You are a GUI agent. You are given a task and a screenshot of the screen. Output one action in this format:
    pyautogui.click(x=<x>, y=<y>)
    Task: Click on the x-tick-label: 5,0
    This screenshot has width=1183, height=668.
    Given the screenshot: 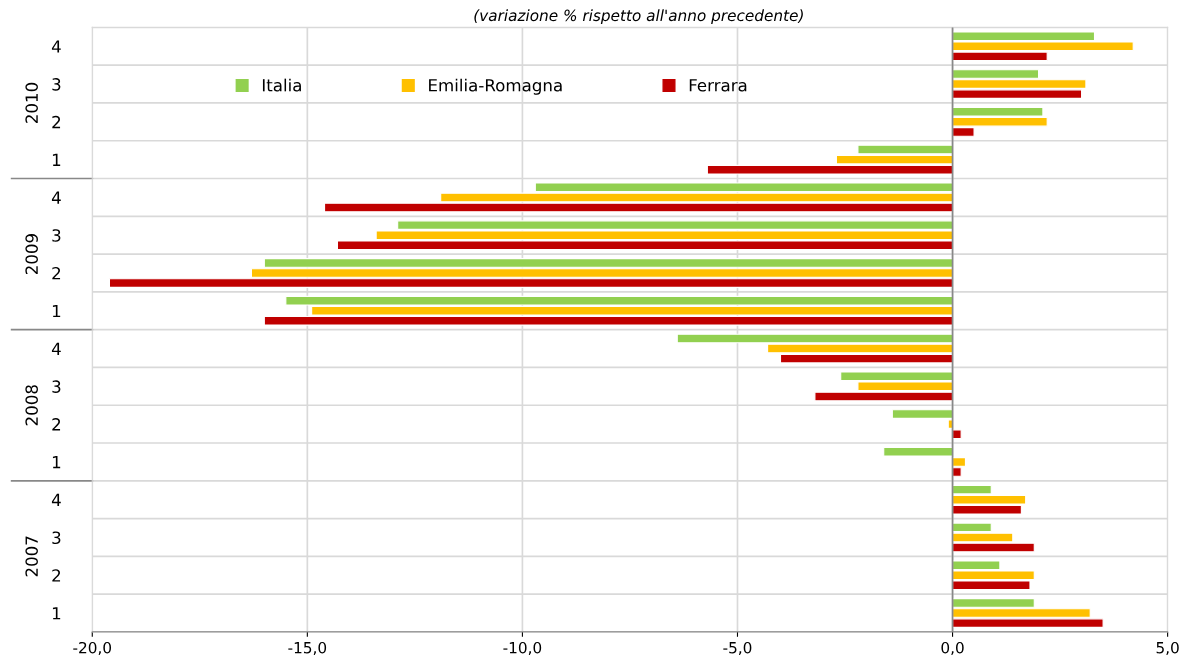 What is the action you would take?
    pyautogui.click(x=1167, y=648)
    